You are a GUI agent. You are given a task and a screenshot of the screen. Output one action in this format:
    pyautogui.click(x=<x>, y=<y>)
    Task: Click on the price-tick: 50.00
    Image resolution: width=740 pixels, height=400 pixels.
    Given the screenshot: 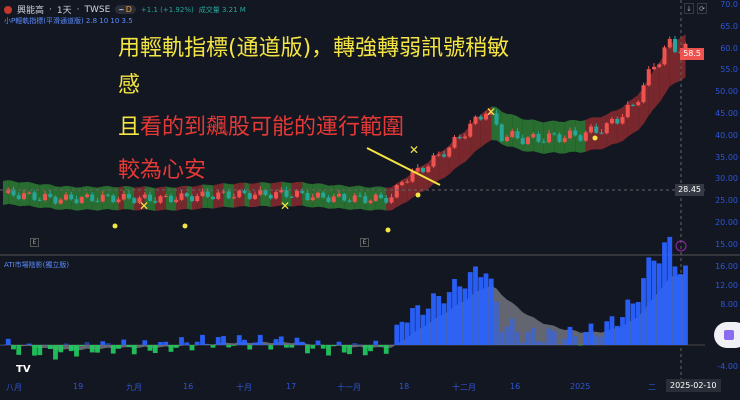 What is the action you would take?
    pyautogui.click(x=726, y=92)
    